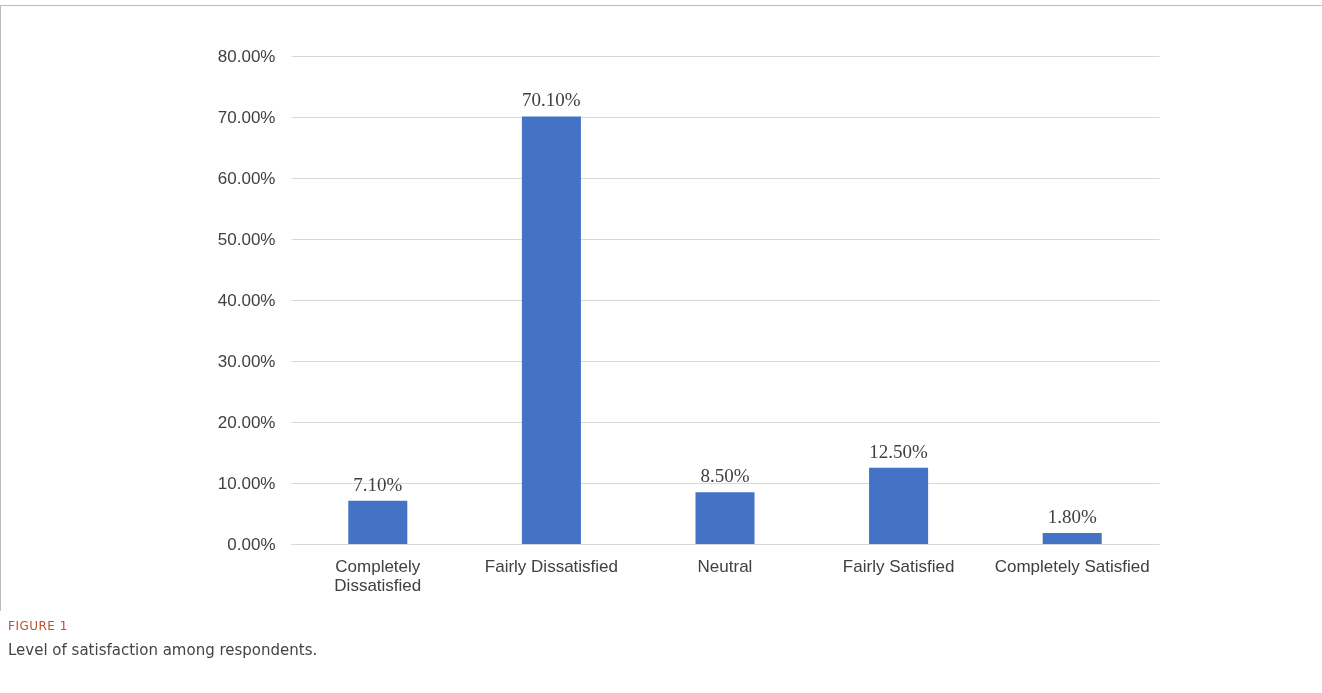  What do you see at coordinates (38, 626) in the screenshot?
I see `caption: FIGURE 1` at bounding box center [38, 626].